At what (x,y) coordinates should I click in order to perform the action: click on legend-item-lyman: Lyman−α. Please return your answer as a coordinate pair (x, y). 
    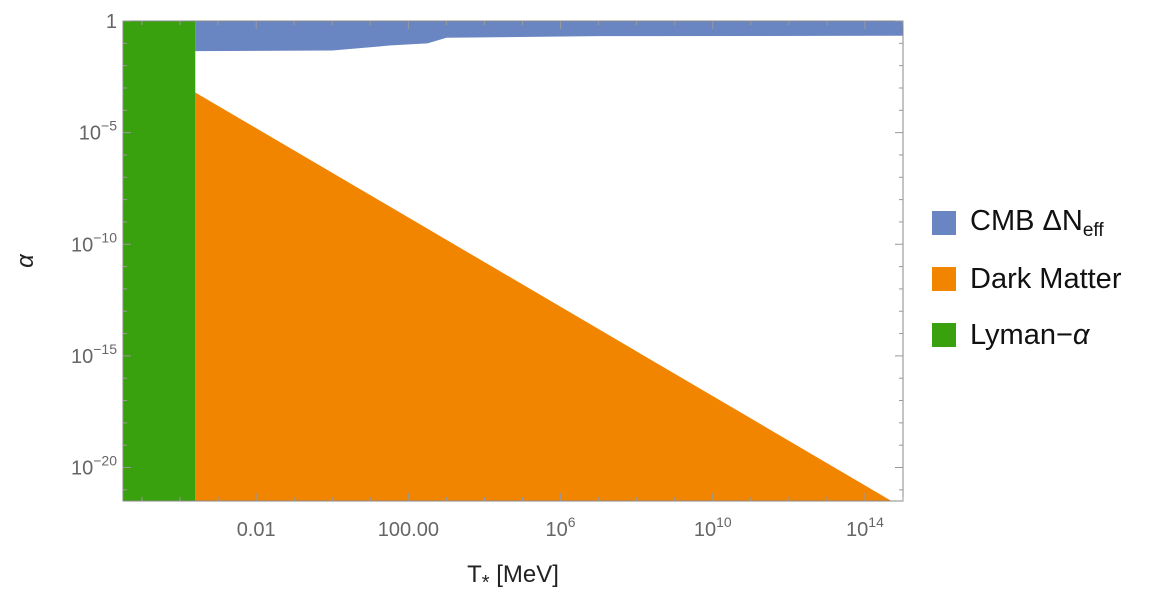
    Looking at the image, I should click on (1026, 335).